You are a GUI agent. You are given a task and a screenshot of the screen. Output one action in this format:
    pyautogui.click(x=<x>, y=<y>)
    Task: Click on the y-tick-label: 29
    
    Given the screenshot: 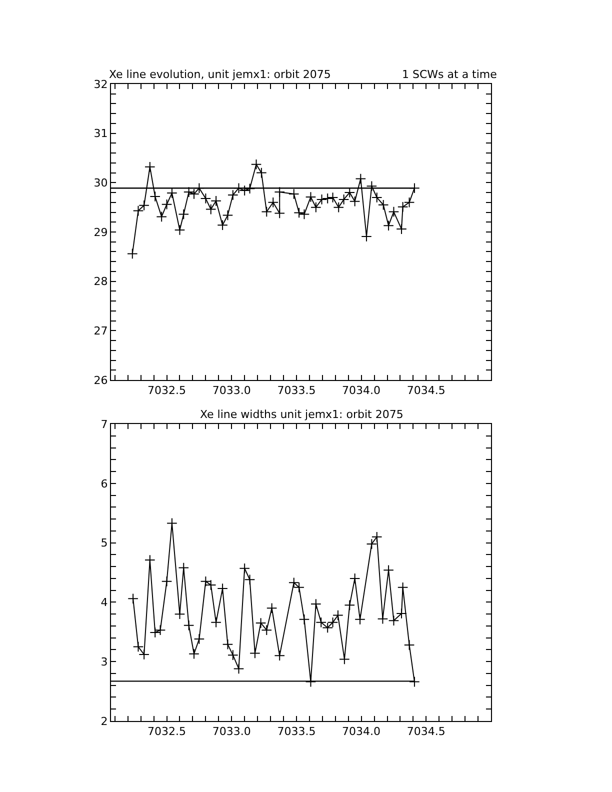 What is the action you would take?
    pyautogui.click(x=101, y=232)
    